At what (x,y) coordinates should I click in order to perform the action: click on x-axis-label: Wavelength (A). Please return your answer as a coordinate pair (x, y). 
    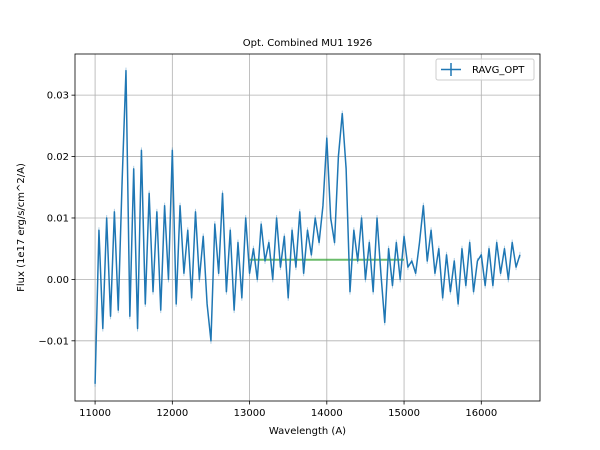
    Looking at the image, I should click on (307, 431).